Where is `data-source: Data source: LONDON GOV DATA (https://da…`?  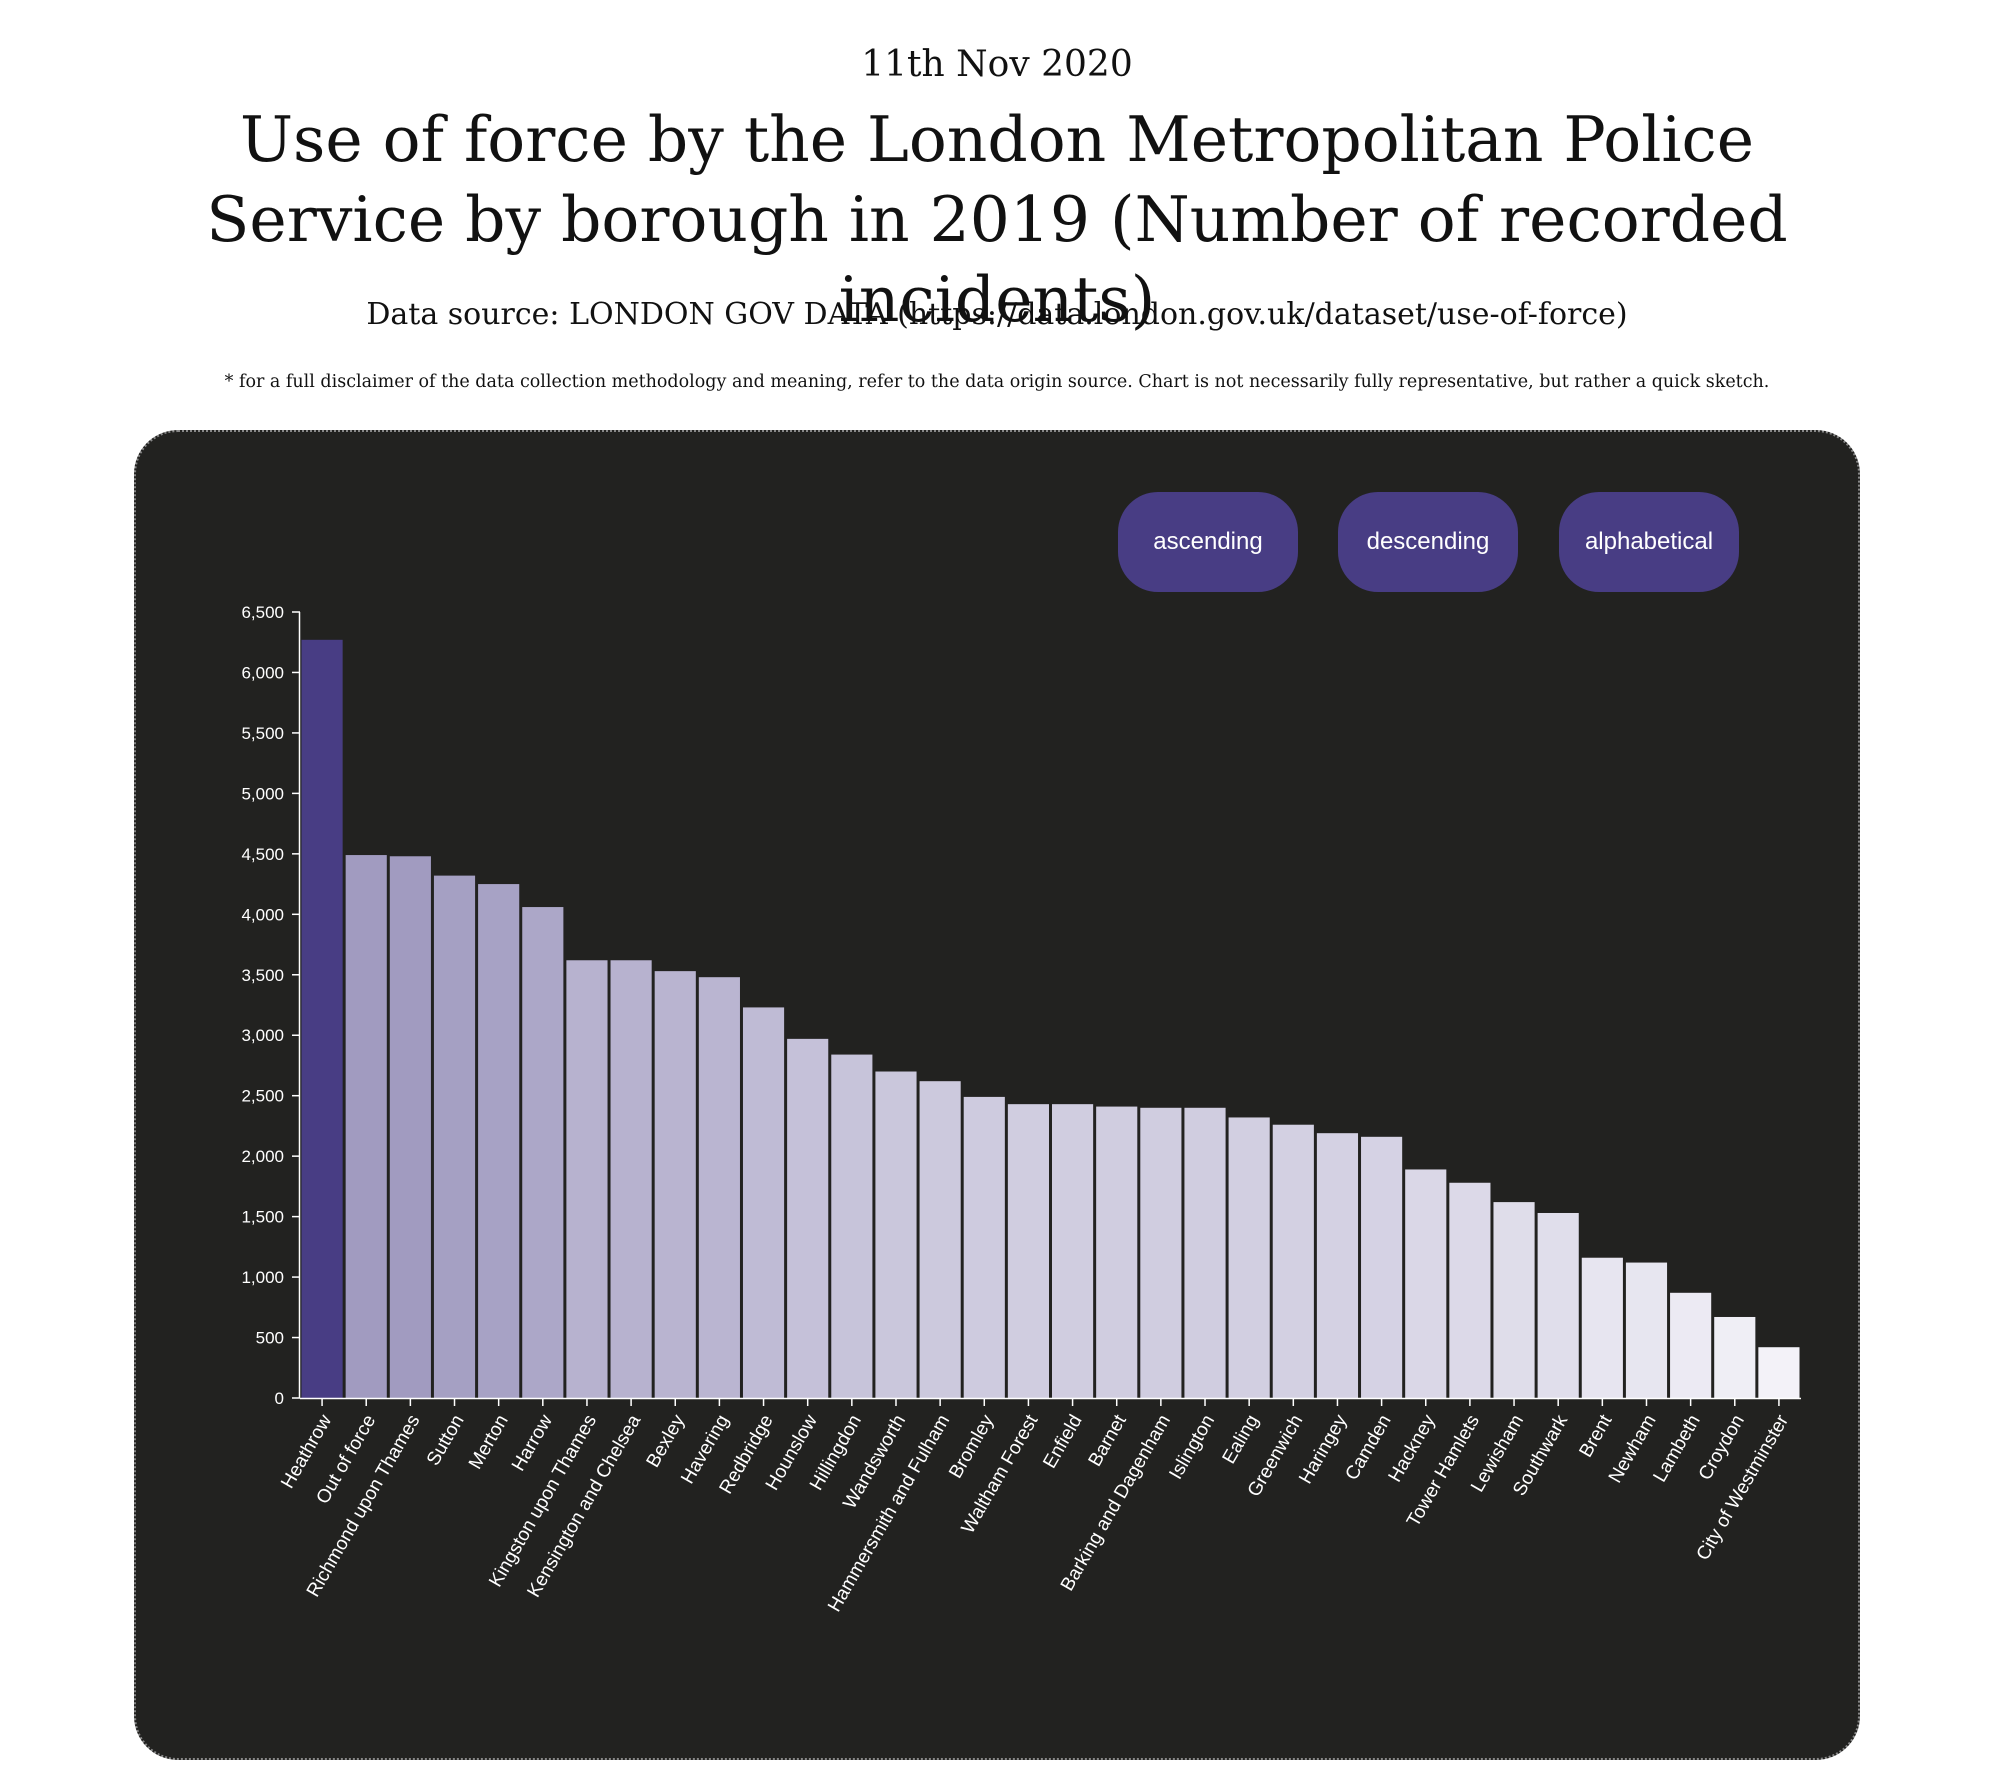 data-source: Data source: LONDON GOV DATA (https://da… is located at coordinates (997, 314).